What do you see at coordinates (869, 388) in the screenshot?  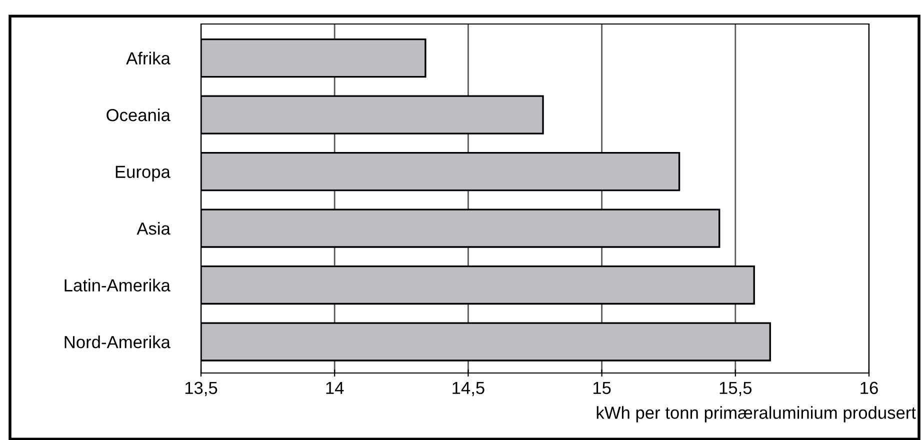 I see `x-tick-label: 16` at bounding box center [869, 388].